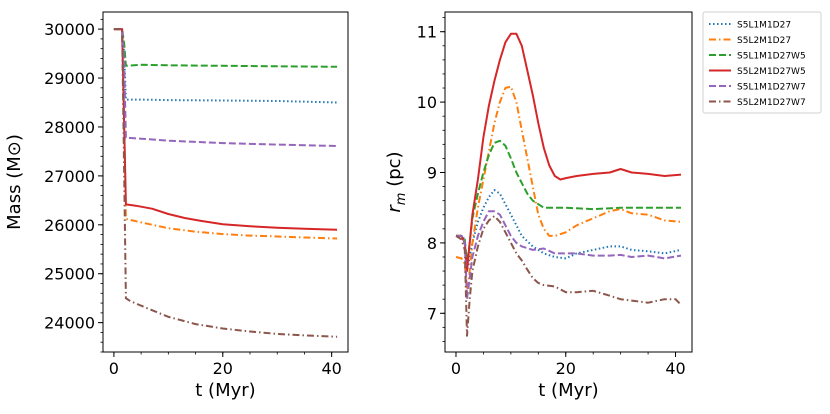 The height and width of the screenshot is (414, 830). What do you see at coordinates (396, 181) in the screenshot?
I see `y-axis-label: rm (pc)` at bounding box center [396, 181].